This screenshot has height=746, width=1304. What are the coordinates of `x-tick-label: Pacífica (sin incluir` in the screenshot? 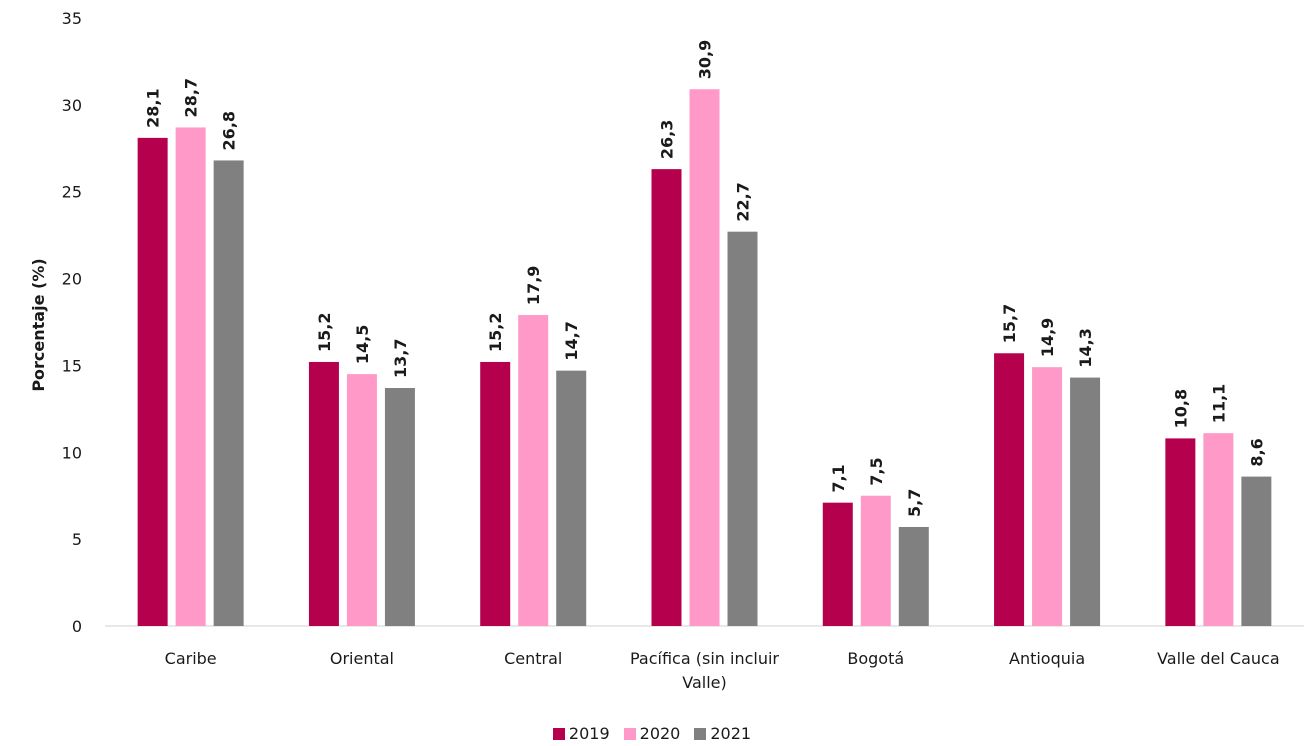 It's located at (704, 658).